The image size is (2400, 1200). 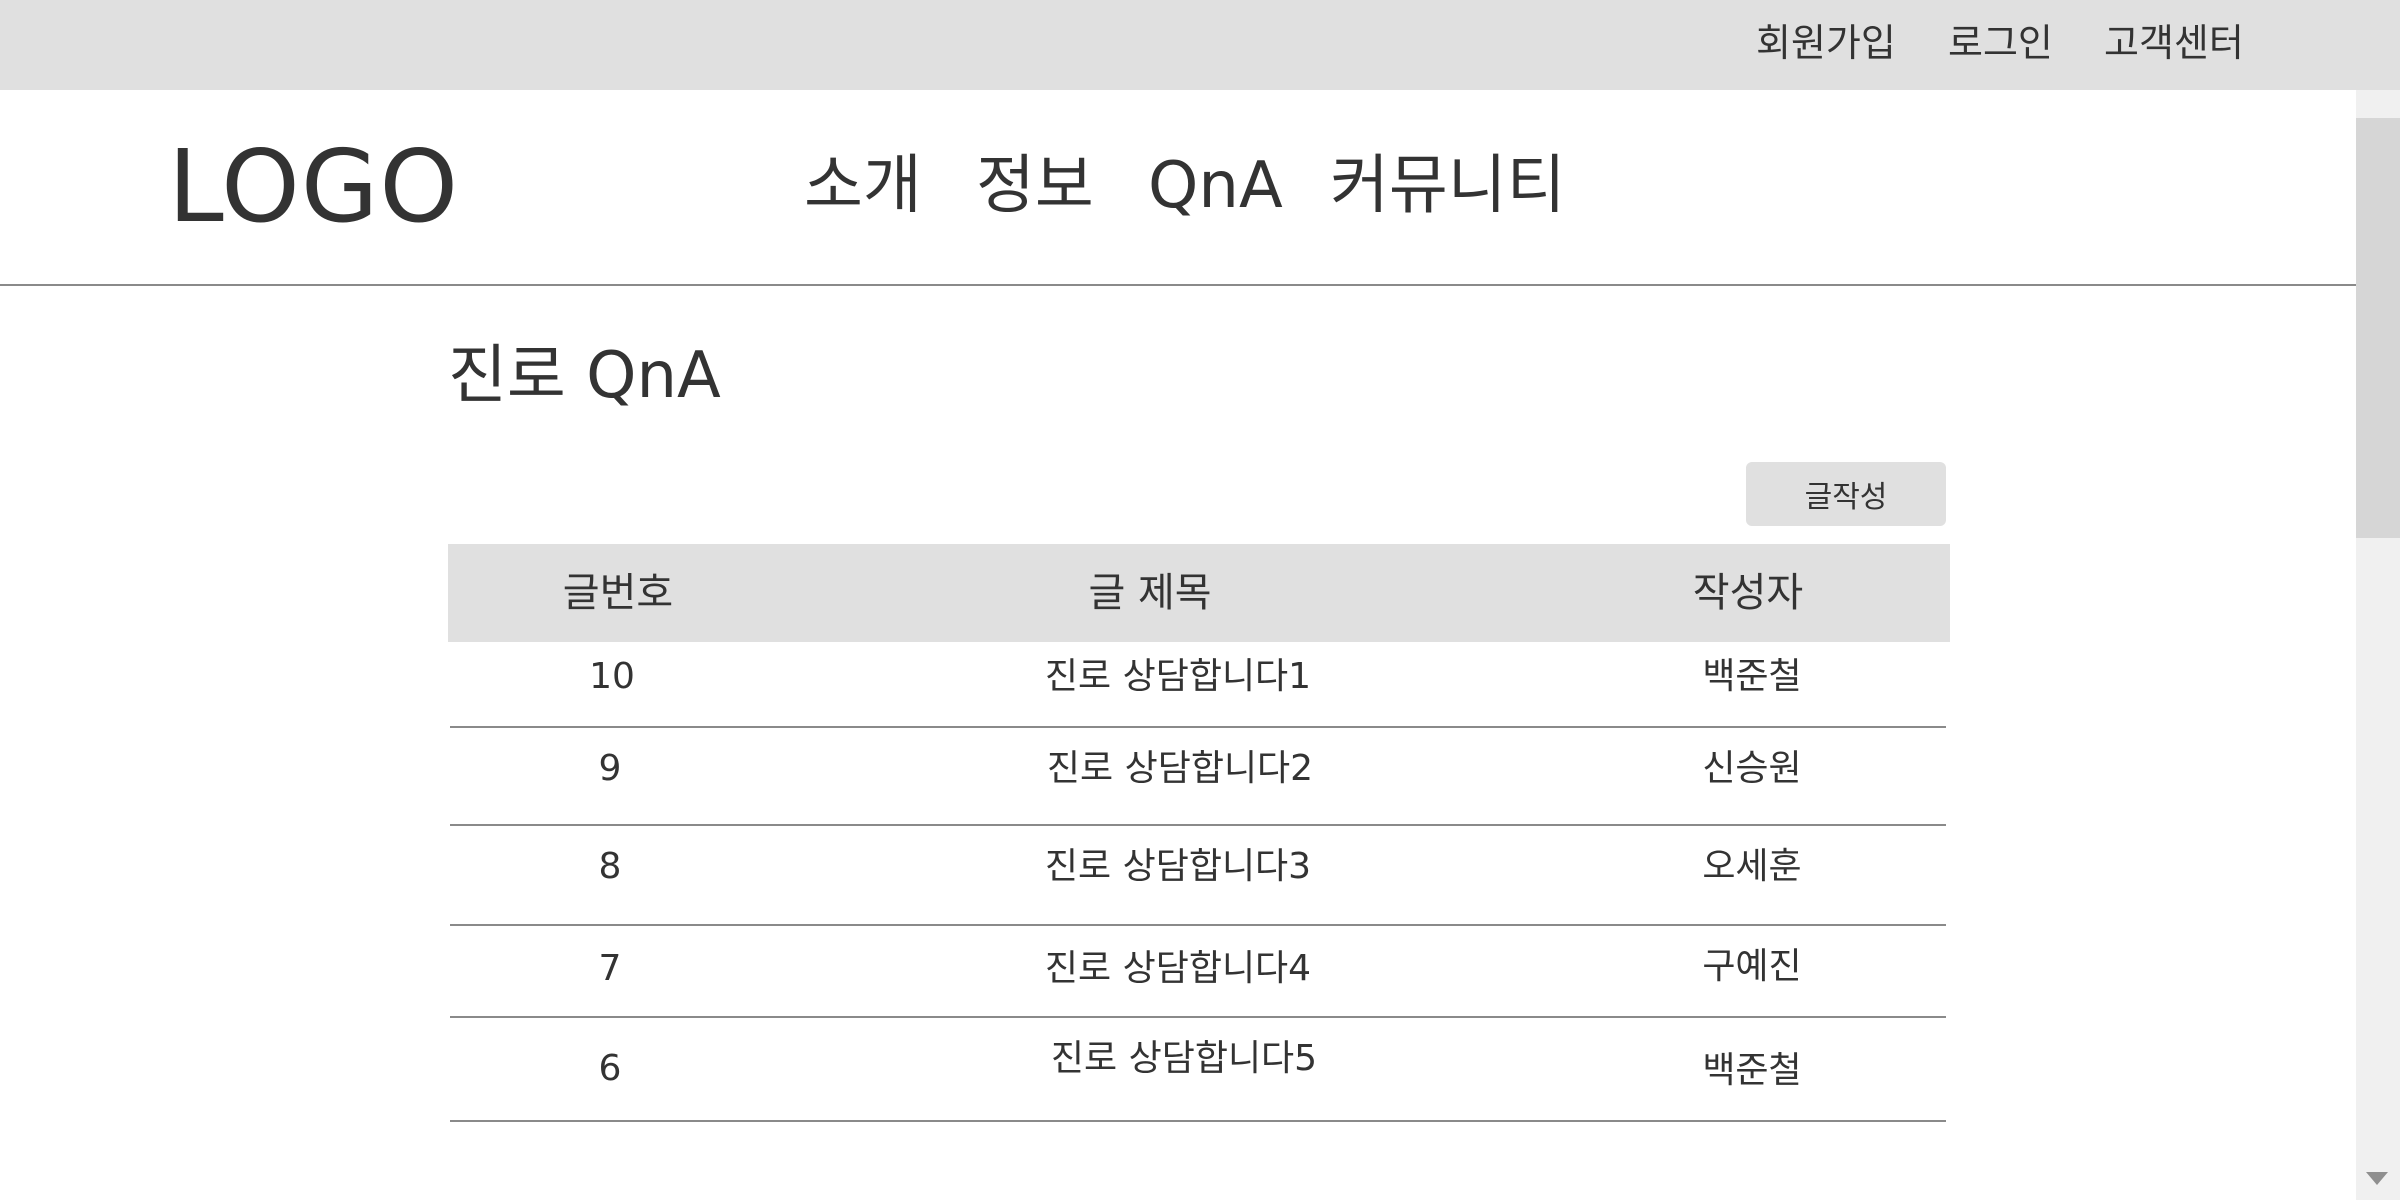 What do you see at coordinates (2000, 43) in the screenshot?
I see `login-link: 로그인` at bounding box center [2000, 43].